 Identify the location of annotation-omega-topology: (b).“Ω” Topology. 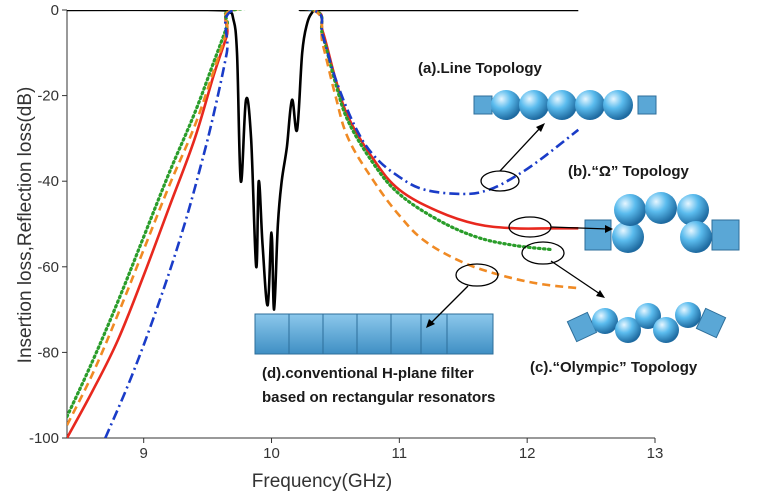
(629, 171).